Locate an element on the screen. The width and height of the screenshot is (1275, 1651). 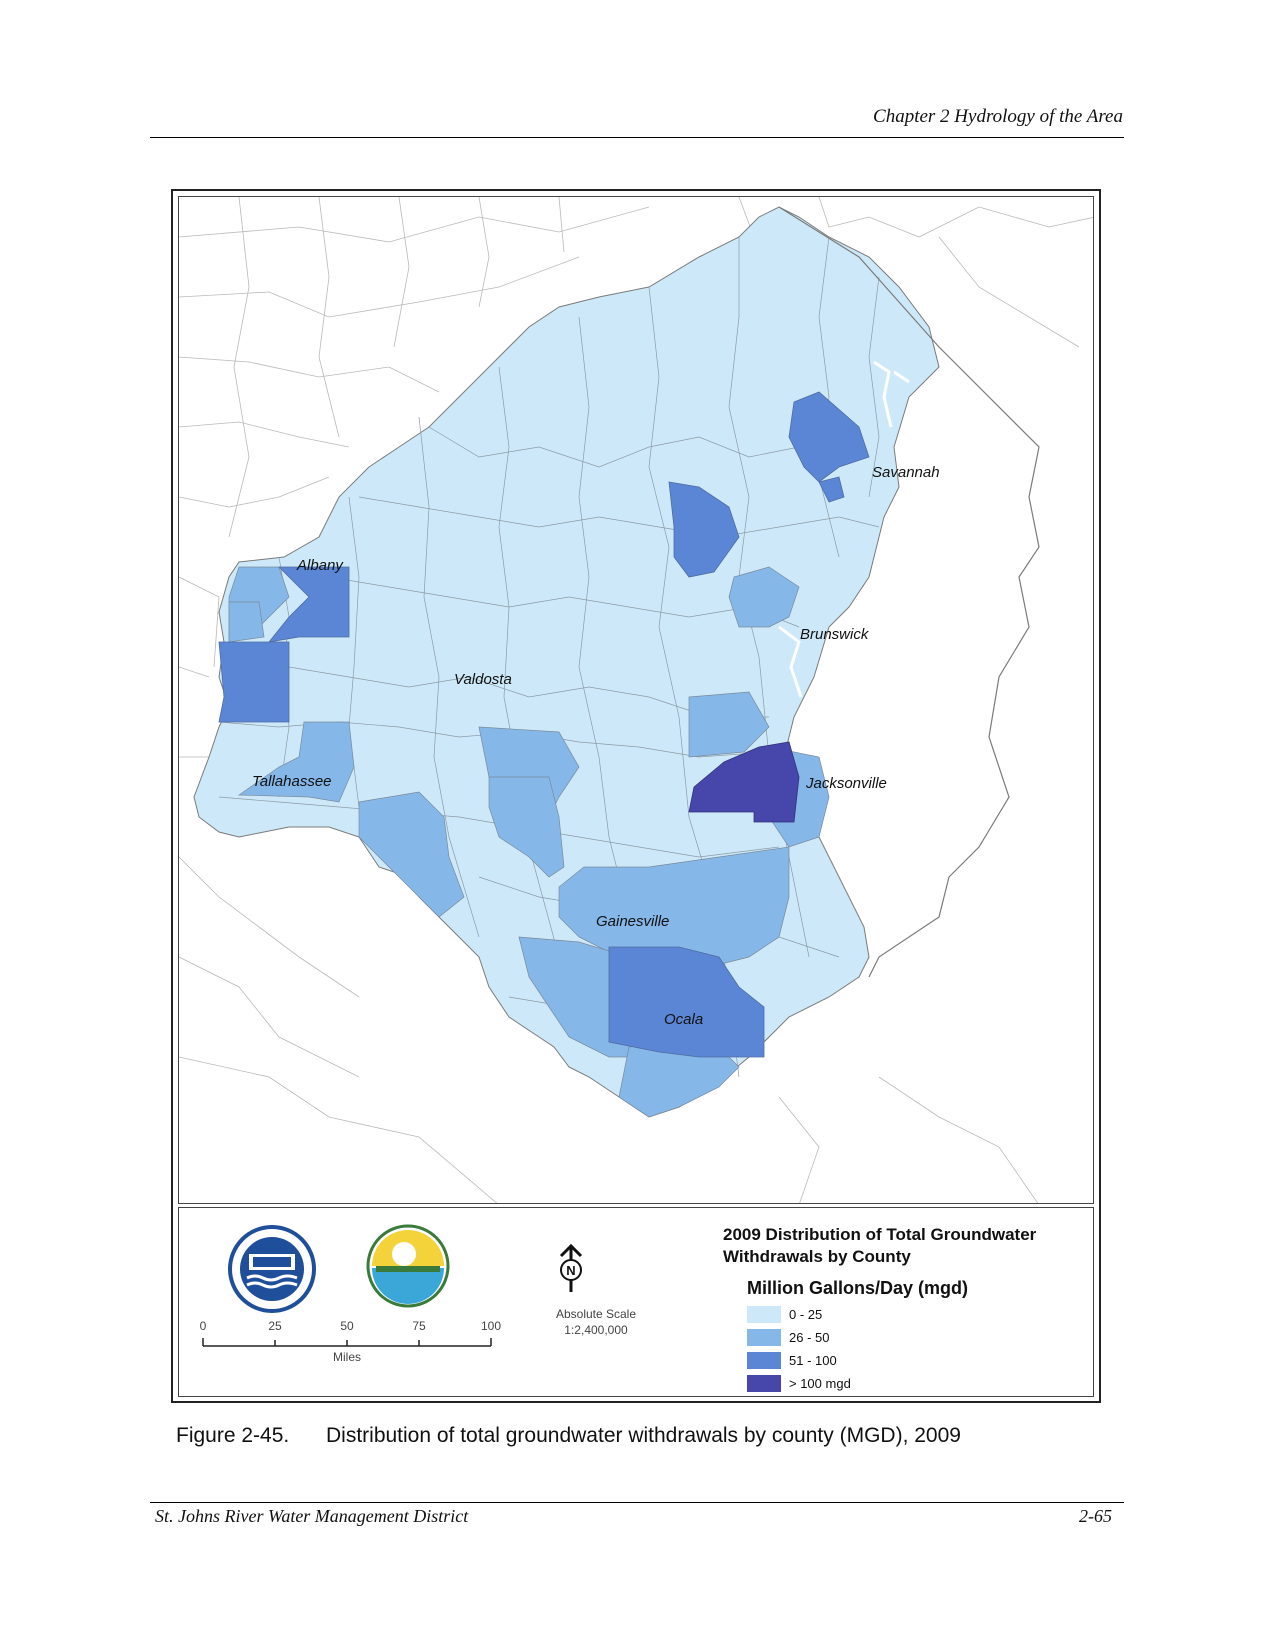
study-area-outline is located at coordinates (909, 592).